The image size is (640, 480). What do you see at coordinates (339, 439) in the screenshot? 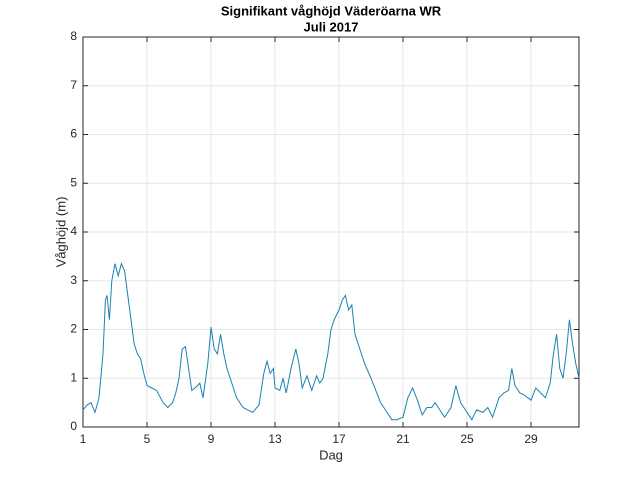
I see `x-tick-label: 17` at bounding box center [339, 439].